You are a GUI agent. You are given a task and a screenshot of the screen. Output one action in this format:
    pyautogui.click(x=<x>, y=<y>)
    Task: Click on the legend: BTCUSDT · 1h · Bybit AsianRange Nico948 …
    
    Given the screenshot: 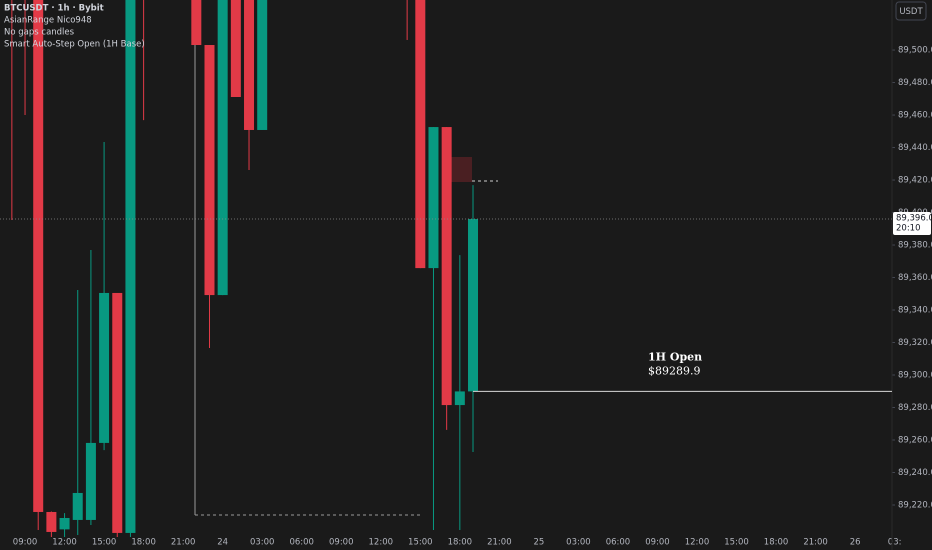 What is the action you would take?
    pyautogui.click(x=74, y=27)
    